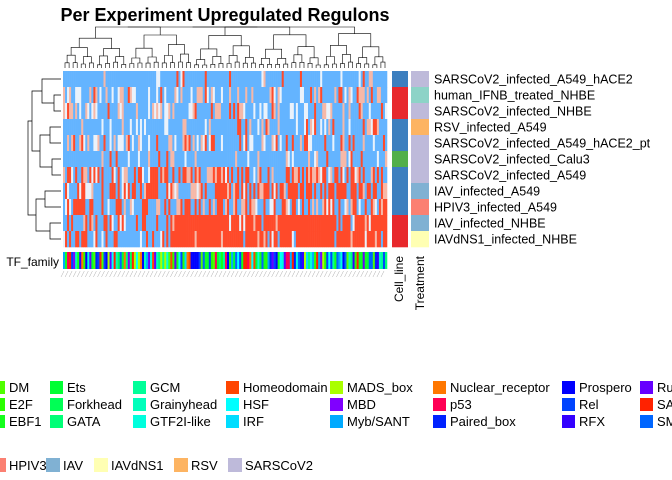 The height and width of the screenshot is (480, 672). I want to click on cell-line-axis-label: Cell_line, so click(399, 279).